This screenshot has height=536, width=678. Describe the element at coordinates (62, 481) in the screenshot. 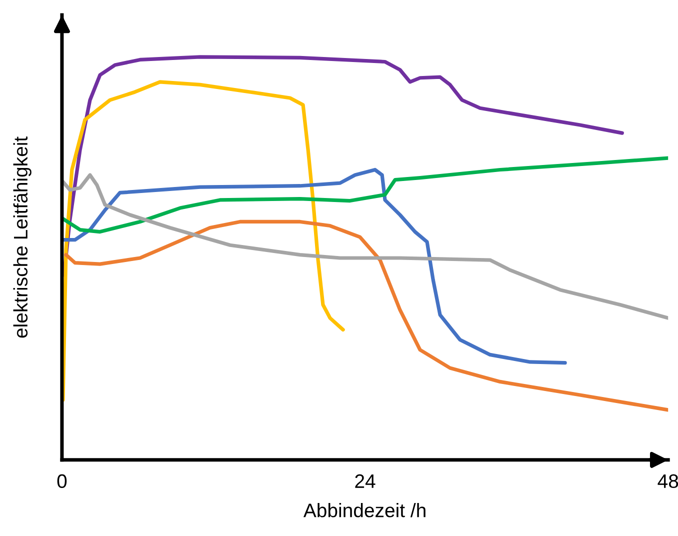

I see `x-tick-label: 0` at that location.